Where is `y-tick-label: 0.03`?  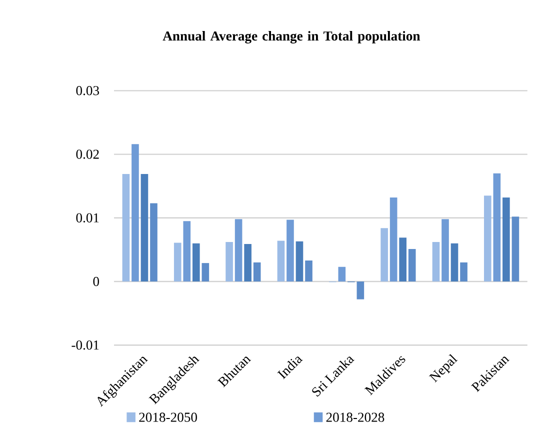
y-tick-label: 0.03 is located at coordinates (88, 91).